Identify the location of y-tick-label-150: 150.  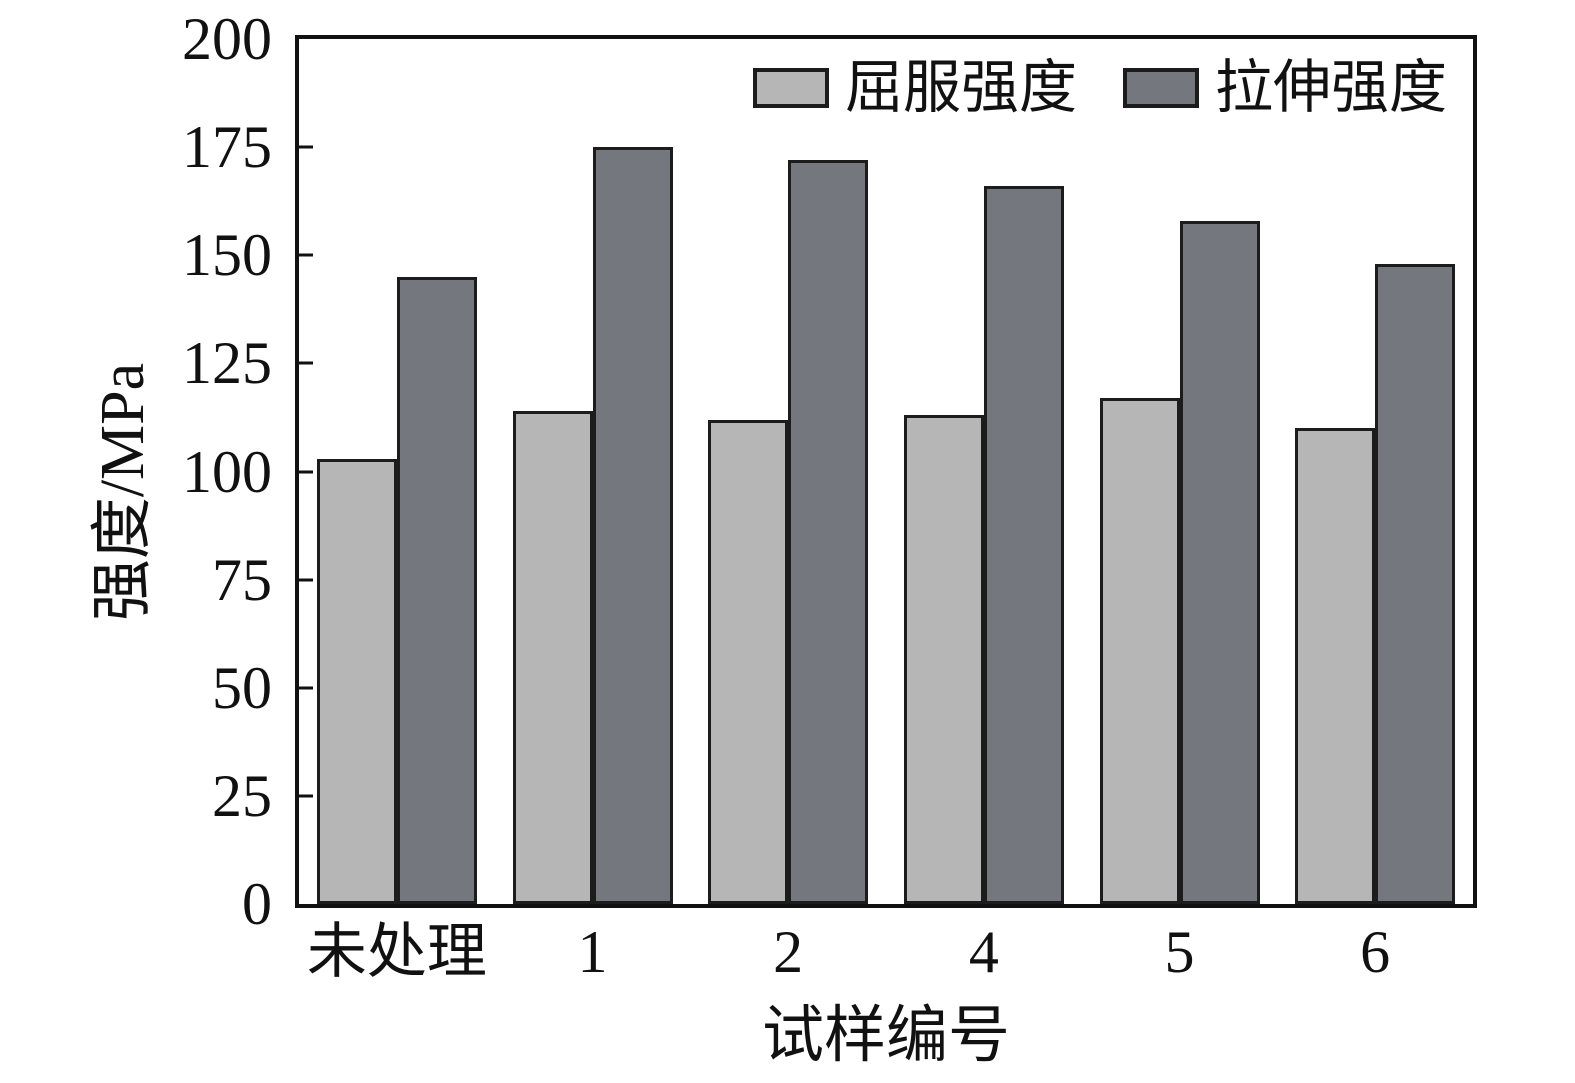
(227, 255).